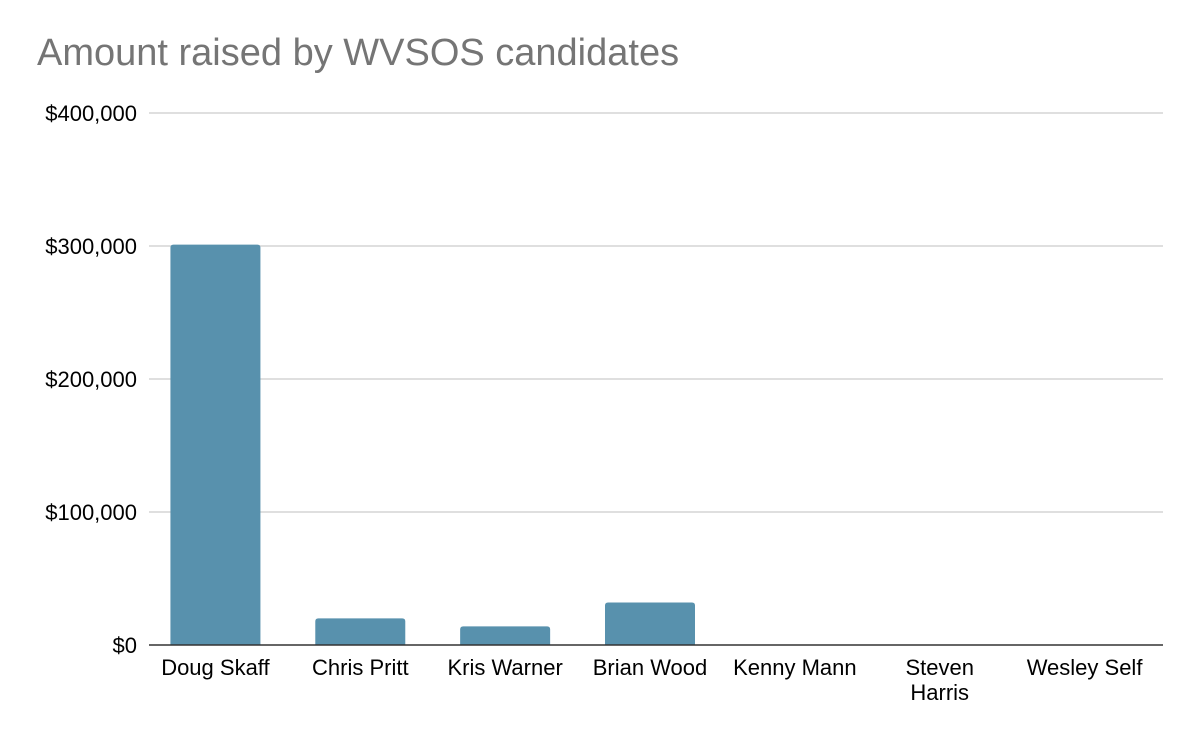 This screenshot has width=1200, height=742. I want to click on x-tick-label: Brian Wood, so click(650, 667).